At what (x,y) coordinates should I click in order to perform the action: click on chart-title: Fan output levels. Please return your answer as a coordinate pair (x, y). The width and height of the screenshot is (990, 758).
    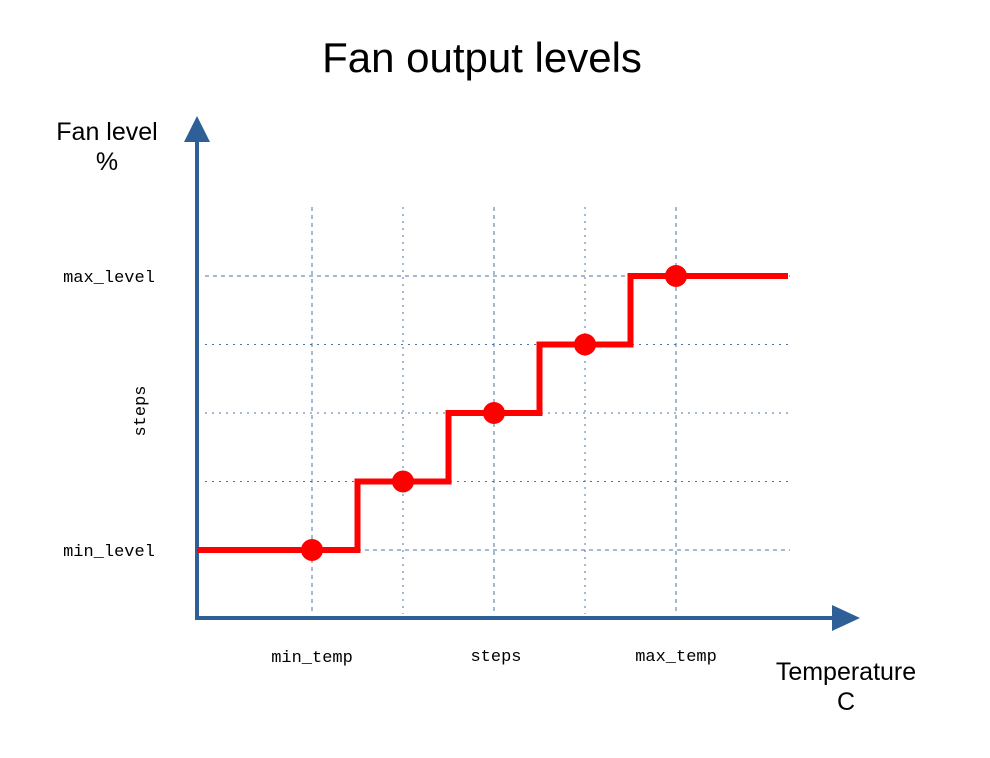
    Looking at the image, I should click on (482, 57).